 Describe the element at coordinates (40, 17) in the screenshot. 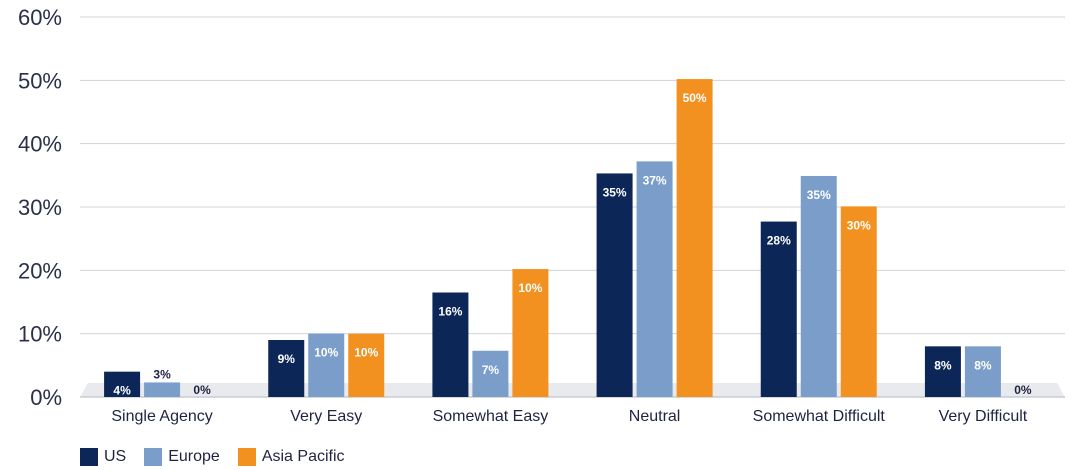

I see `y-tick-label: 60%` at that location.